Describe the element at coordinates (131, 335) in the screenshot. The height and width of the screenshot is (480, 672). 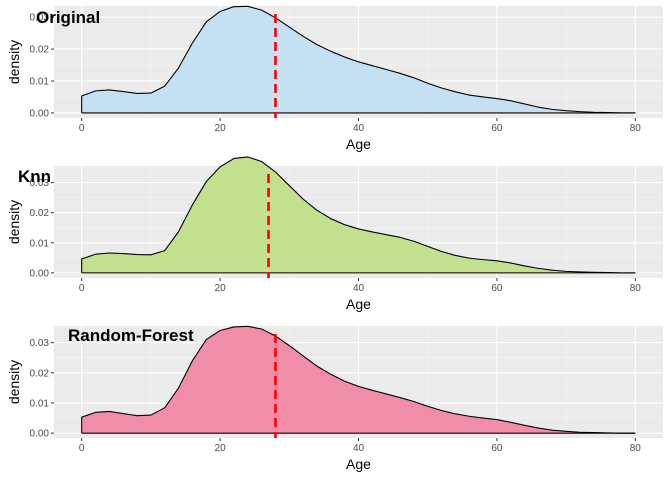
I see `panel-label: Random-Forest` at that location.